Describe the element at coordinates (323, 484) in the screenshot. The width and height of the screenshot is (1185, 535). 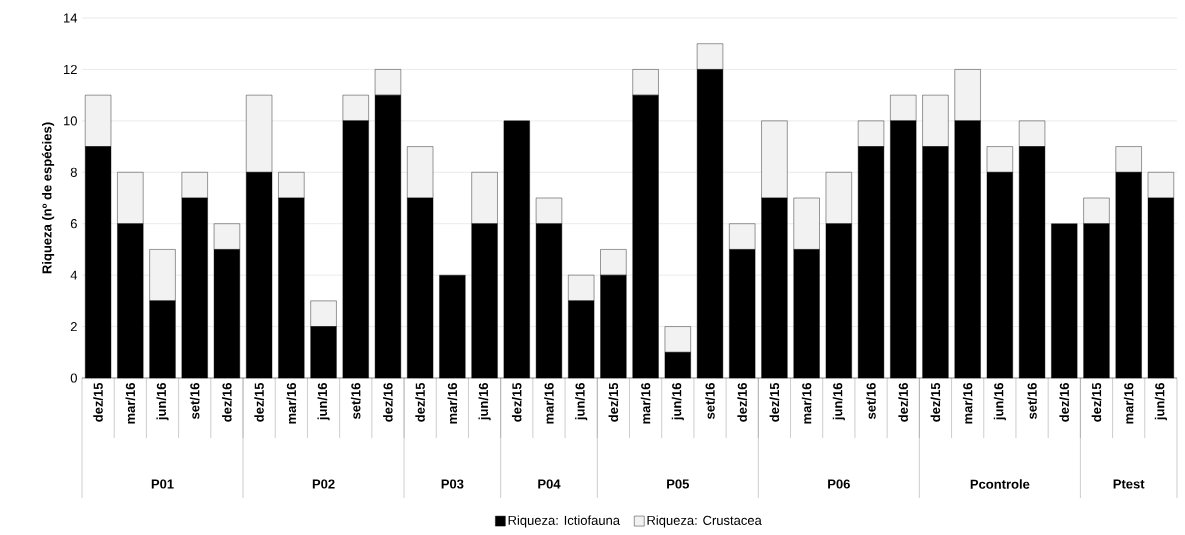
I see `text: P02` at that location.